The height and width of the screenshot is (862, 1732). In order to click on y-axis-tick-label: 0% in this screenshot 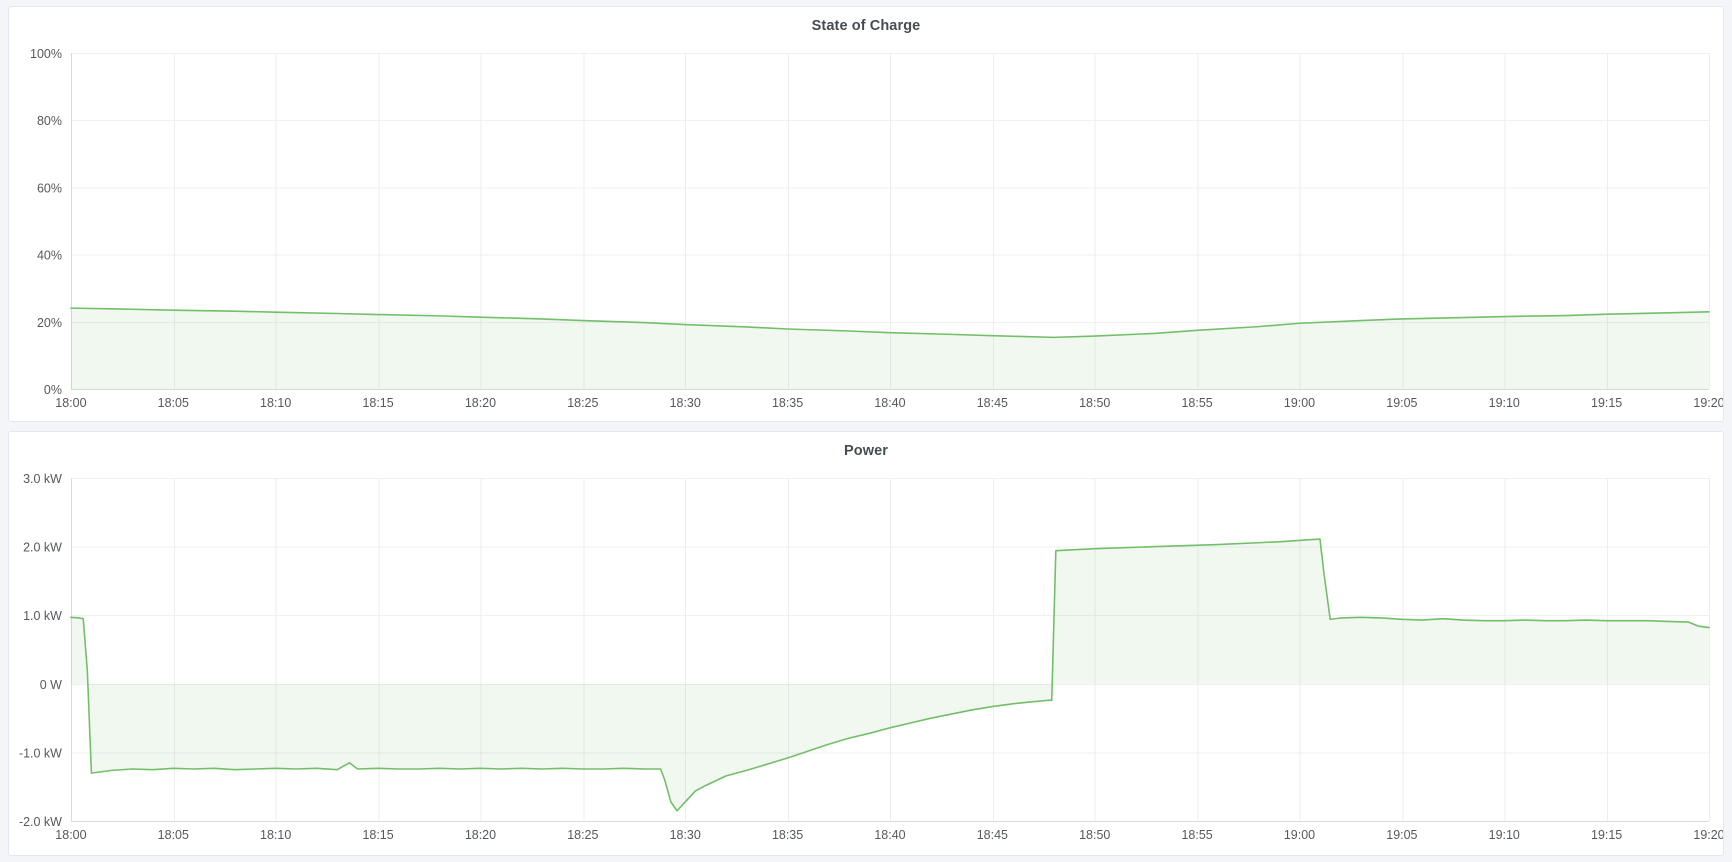, I will do `click(53, 390)`.